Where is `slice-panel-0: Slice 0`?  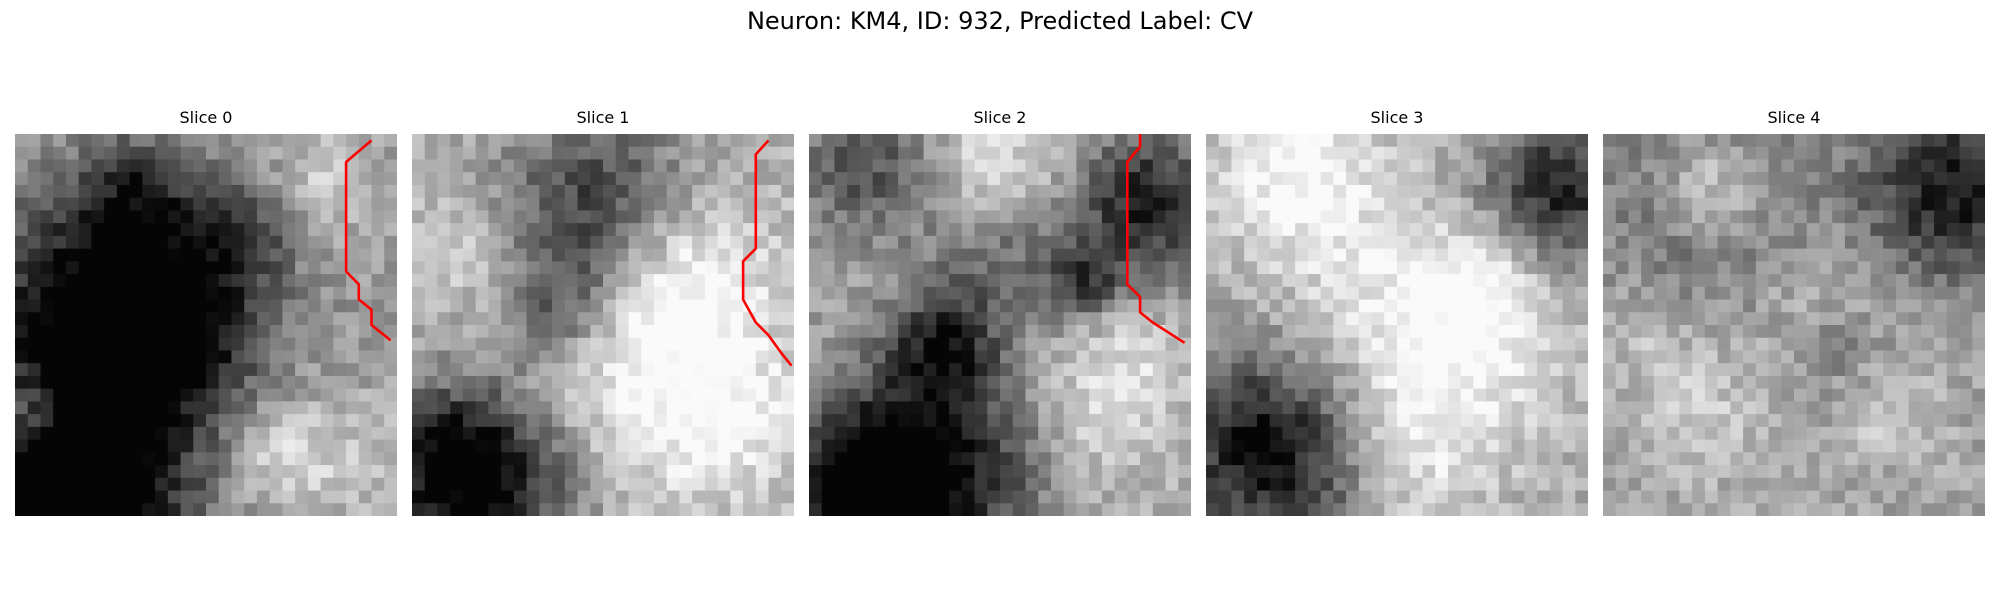 slice-panel-0: Slice 0 is located at coordinates (206, 312).